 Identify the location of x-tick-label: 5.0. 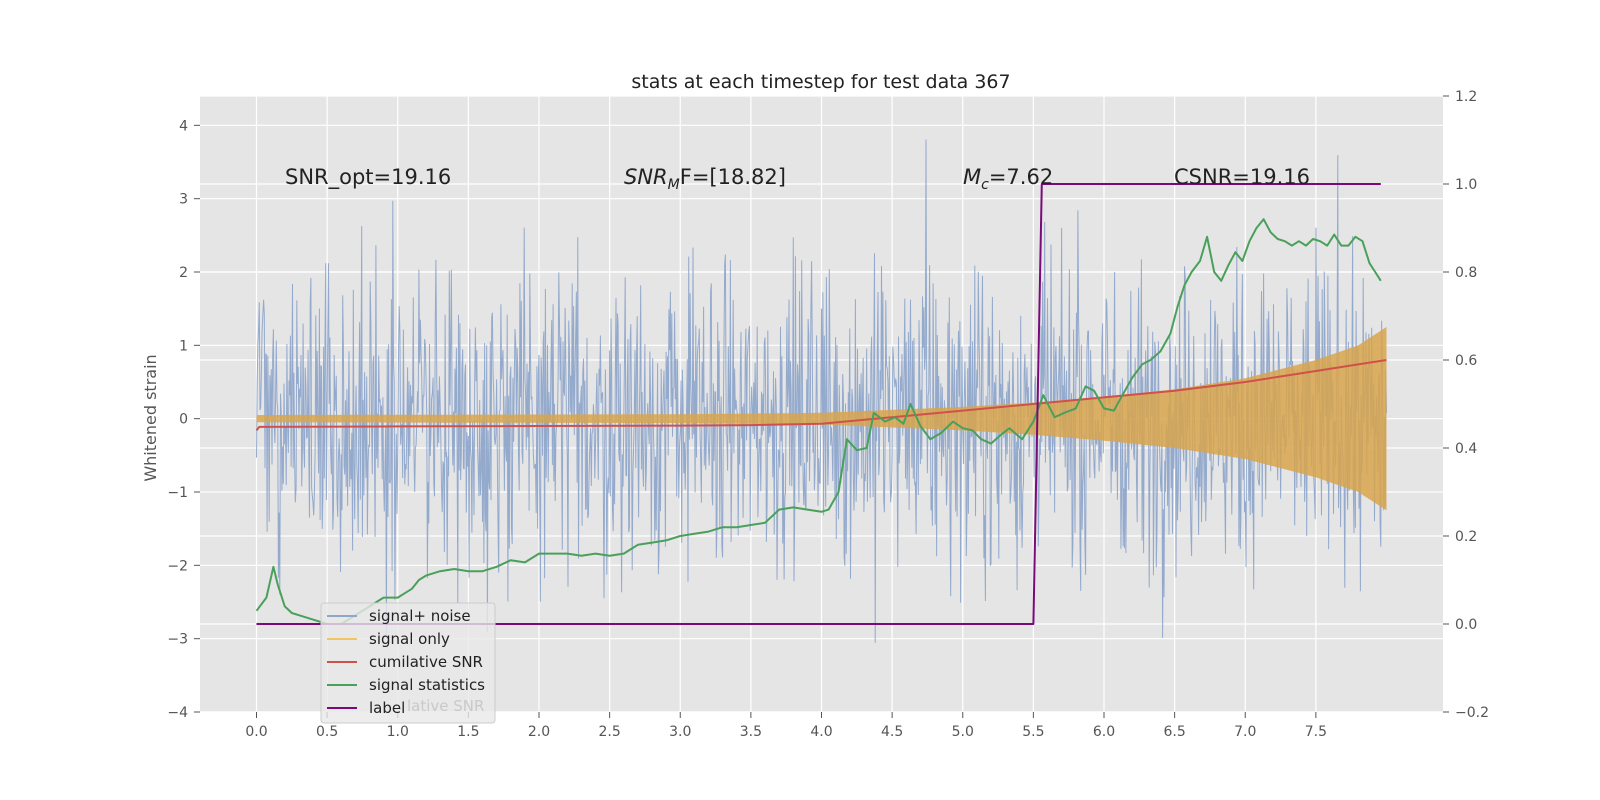
(963, 732).